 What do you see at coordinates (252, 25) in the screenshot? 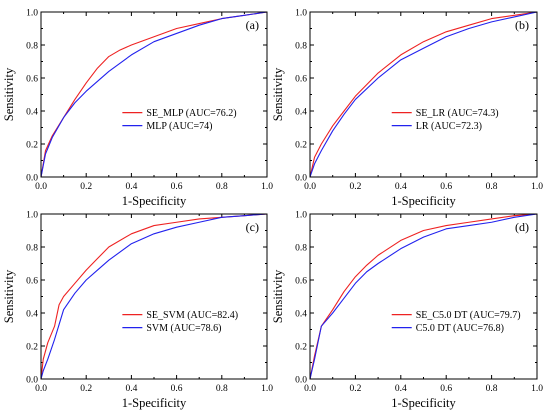
I see `panel-label: (a)` at bounding box center [252, 25].